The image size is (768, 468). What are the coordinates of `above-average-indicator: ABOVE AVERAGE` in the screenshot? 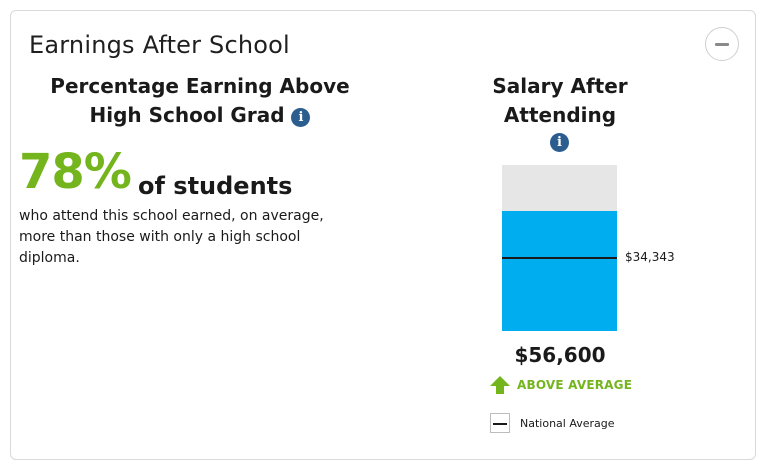 It's located at (560, 385).